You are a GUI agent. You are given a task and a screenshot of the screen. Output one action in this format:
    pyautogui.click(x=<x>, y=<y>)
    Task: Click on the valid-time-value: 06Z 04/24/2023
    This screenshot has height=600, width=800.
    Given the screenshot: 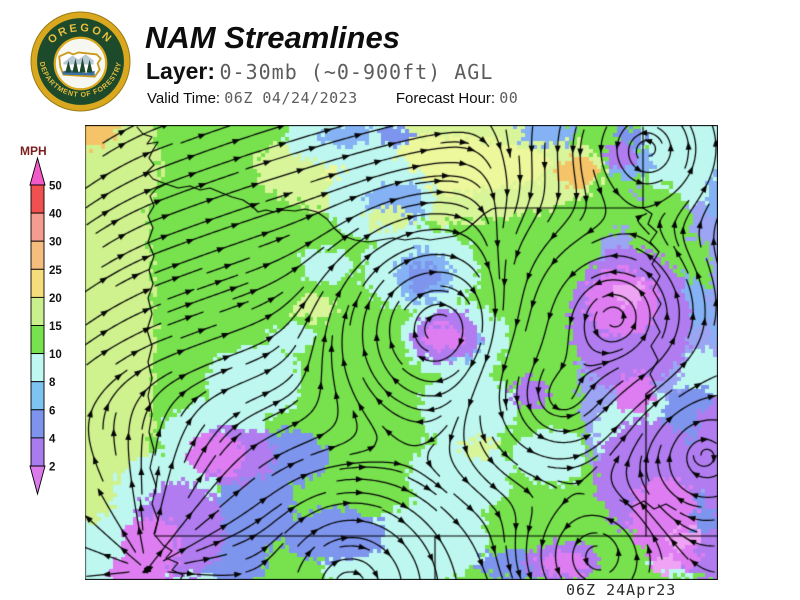 What is the action you would take?
    pyautogui.click(x=291, y=98)
    